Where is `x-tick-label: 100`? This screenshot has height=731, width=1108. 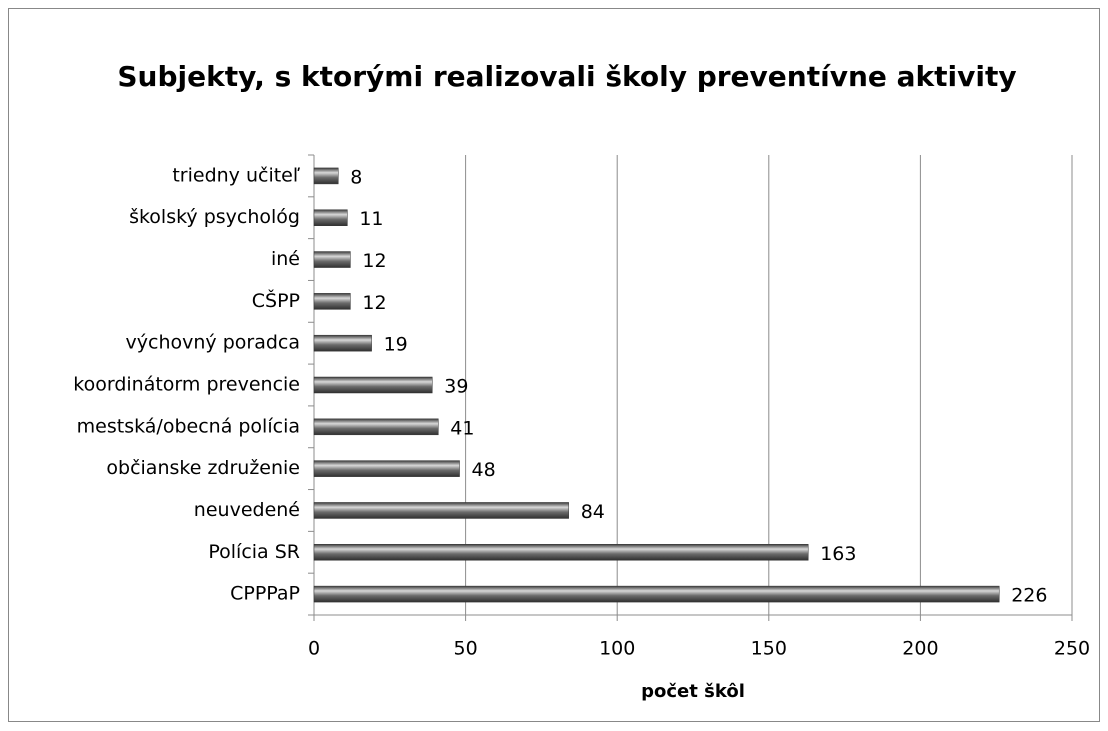
x-tick-label: 100 is located at coordinates (617, 649).